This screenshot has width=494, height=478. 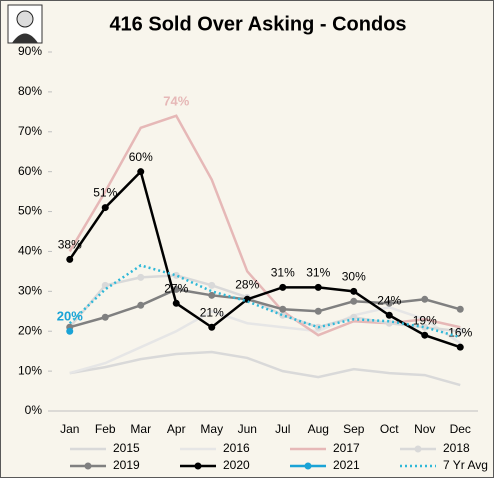 What do you see at coordinates (389, 429) in the screenshot?
I see `x-tick-label: Oct` at bounding box center [389, 429].